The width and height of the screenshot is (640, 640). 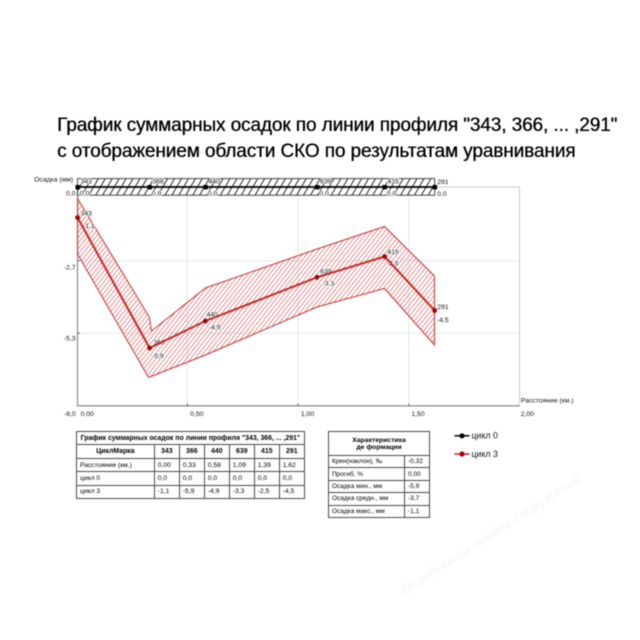 What do you see at coordinates (527, 414) in the screenshot?
I see `svg-text: 2,00` at bounding box center [527, 414].